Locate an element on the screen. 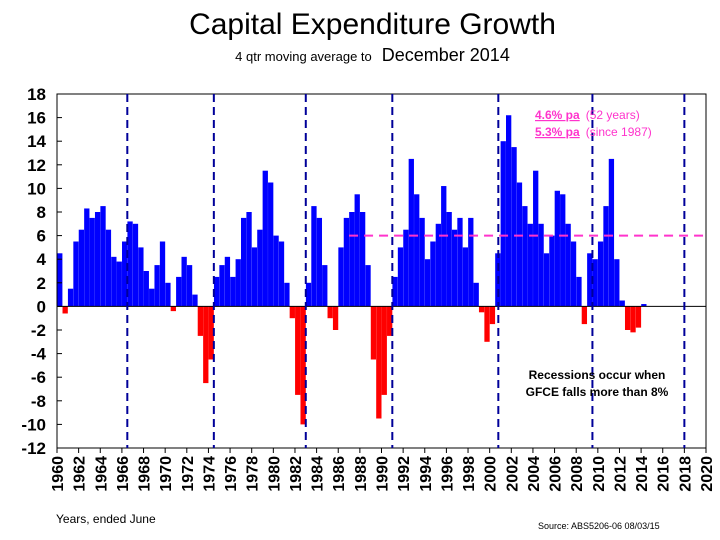 This screenshot has width=720, height=540. x-tick-label: 2016 is located at coordinates (664, 474).